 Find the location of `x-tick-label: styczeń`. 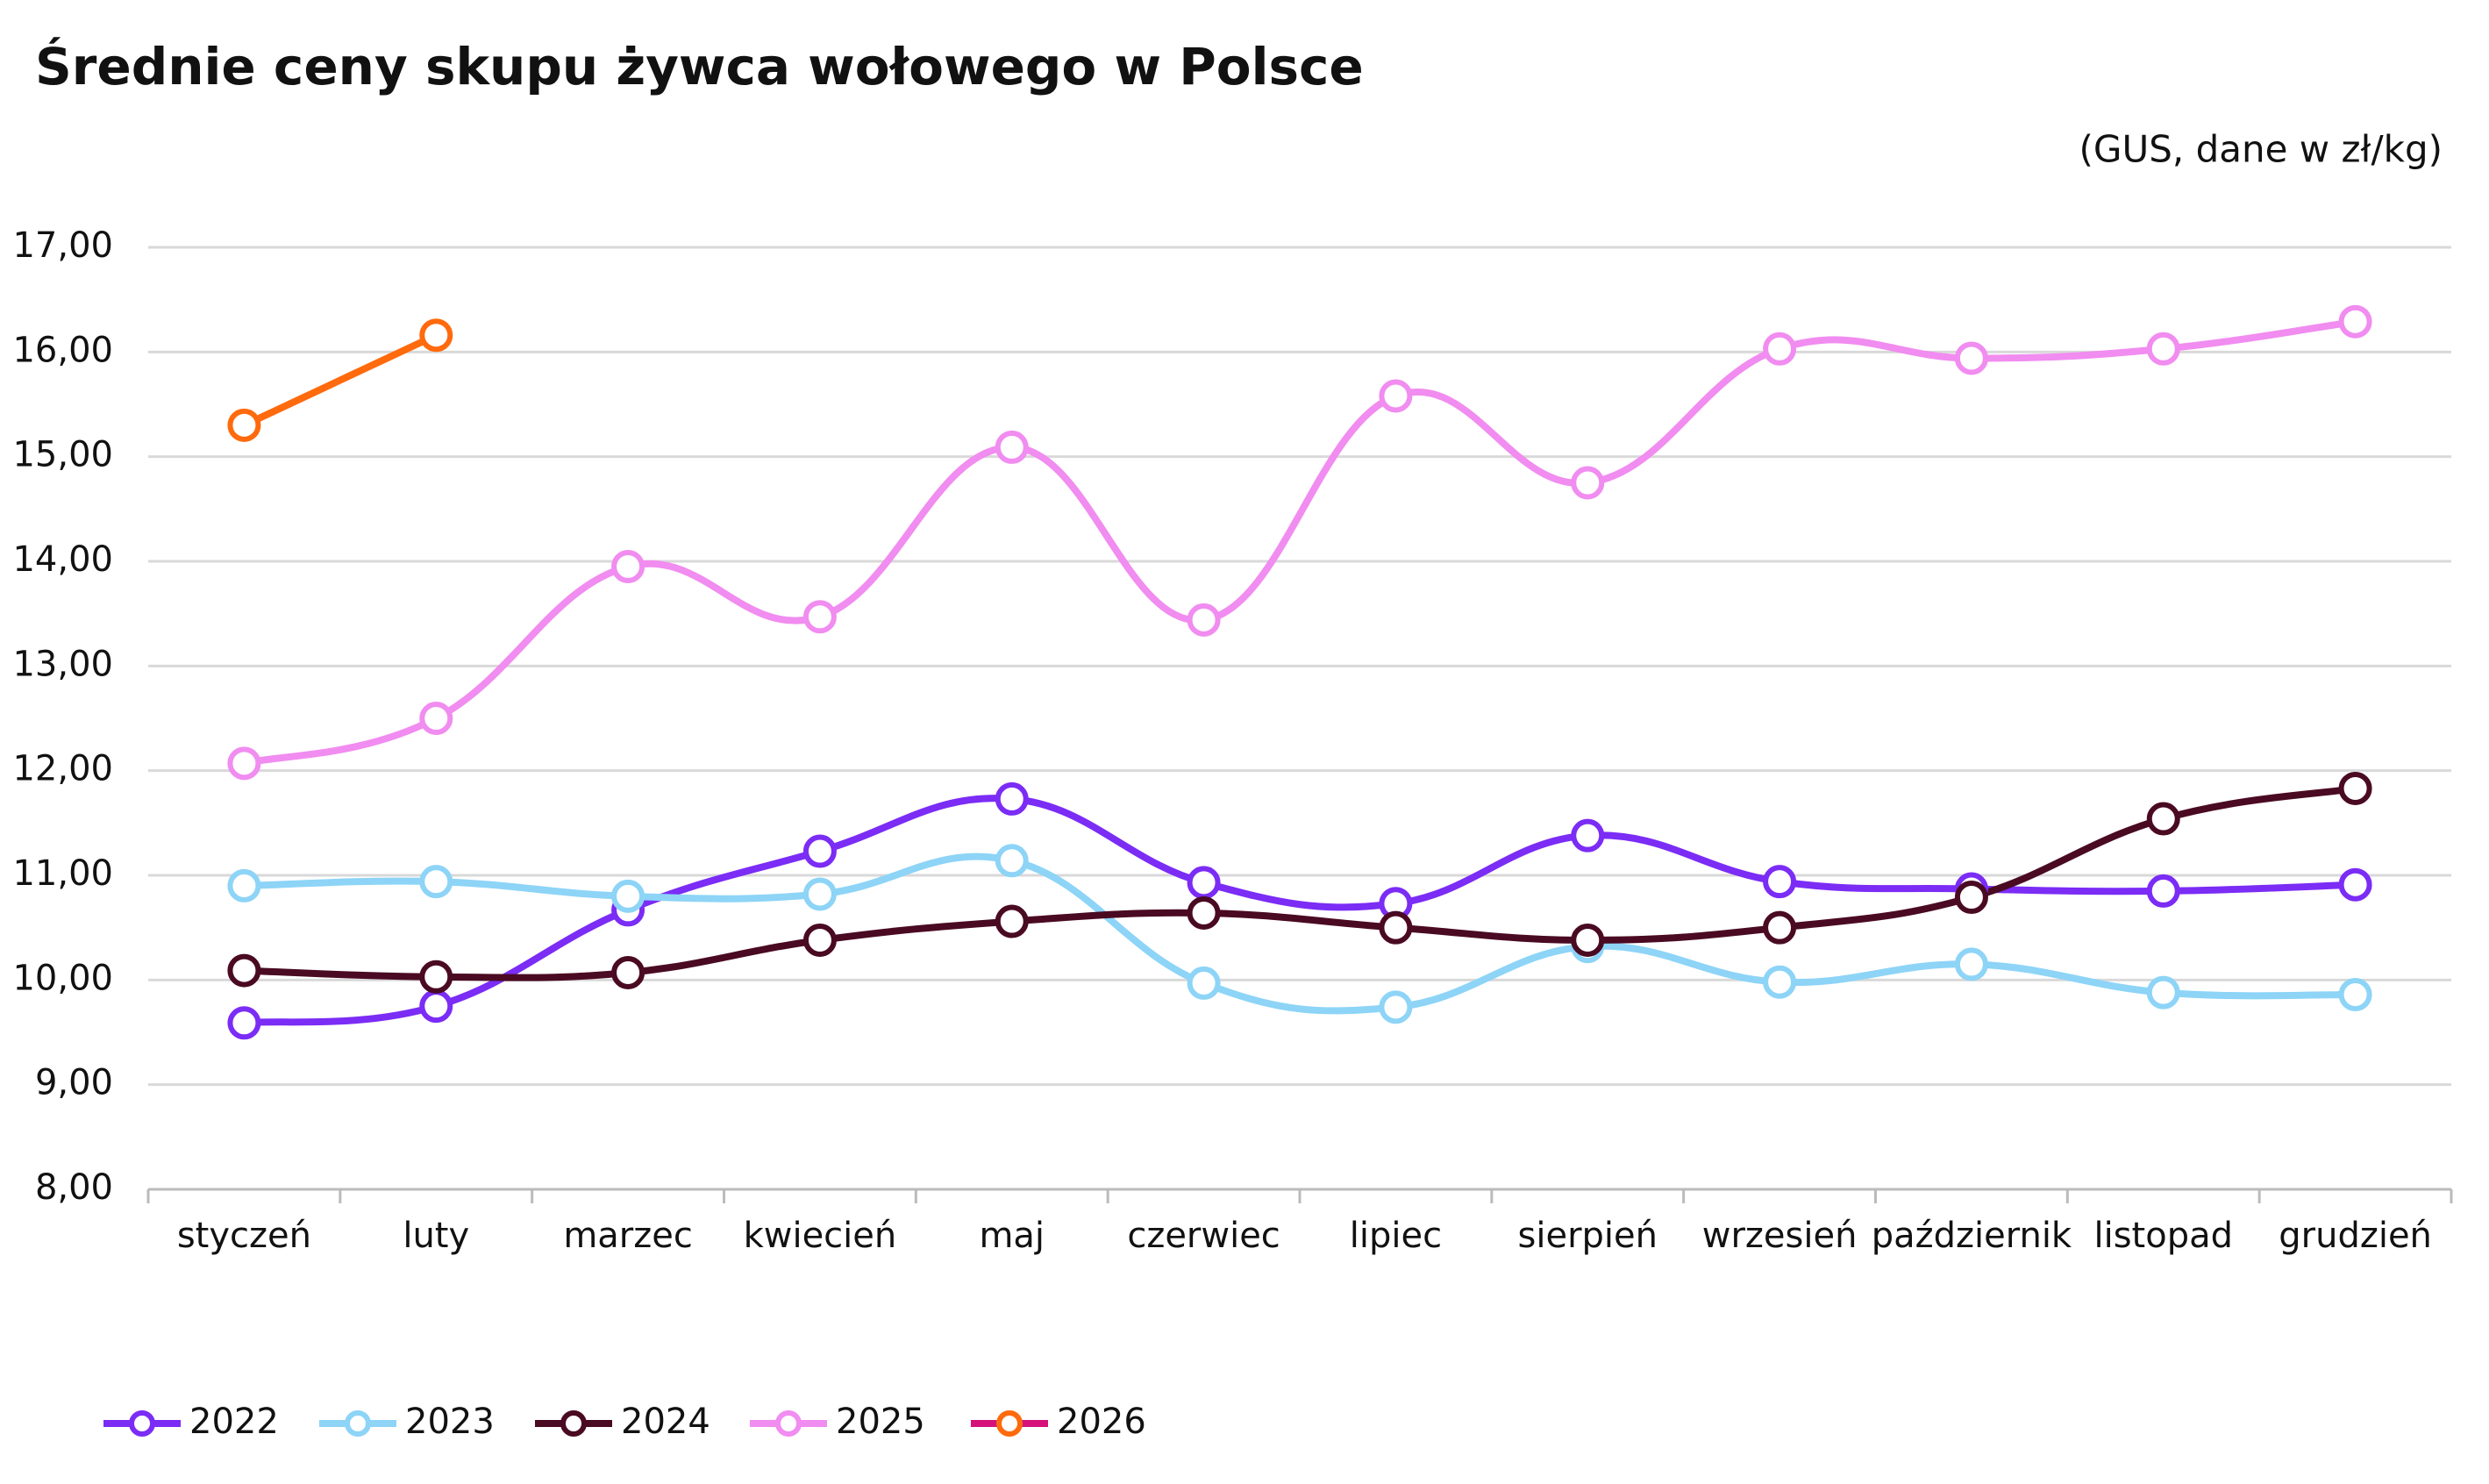

x-tick-label: styczeń is located at coordinates (244, 1236).